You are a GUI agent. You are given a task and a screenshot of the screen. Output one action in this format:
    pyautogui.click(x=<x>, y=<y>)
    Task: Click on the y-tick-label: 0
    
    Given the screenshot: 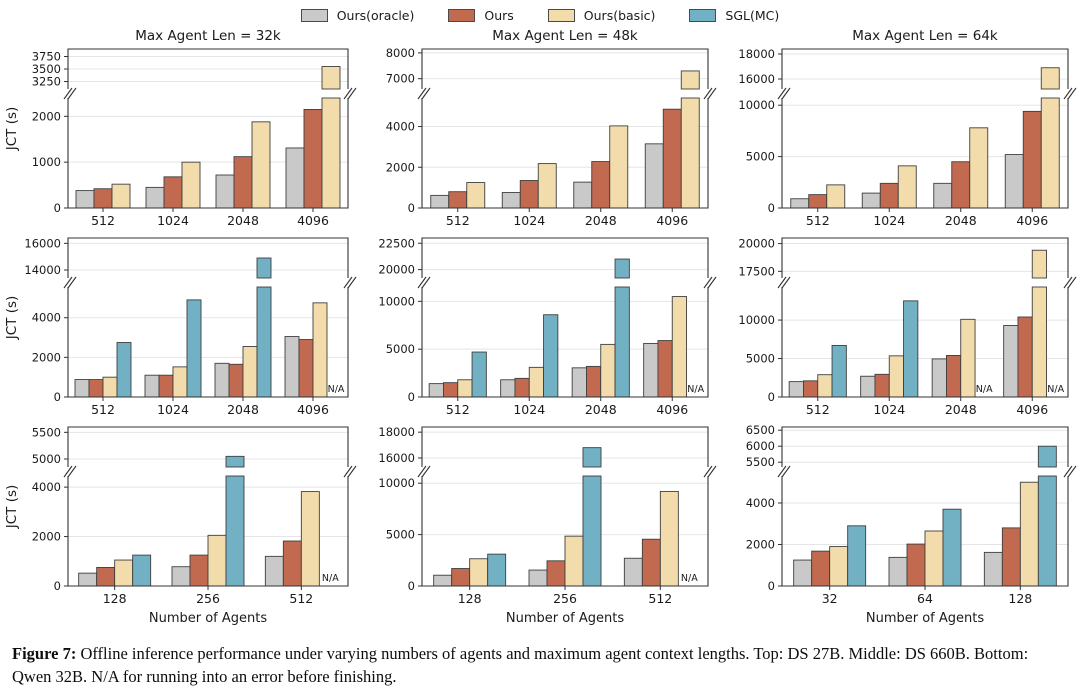 What is the action you would take?
    pyautogui.click(x=771, y=586)
    